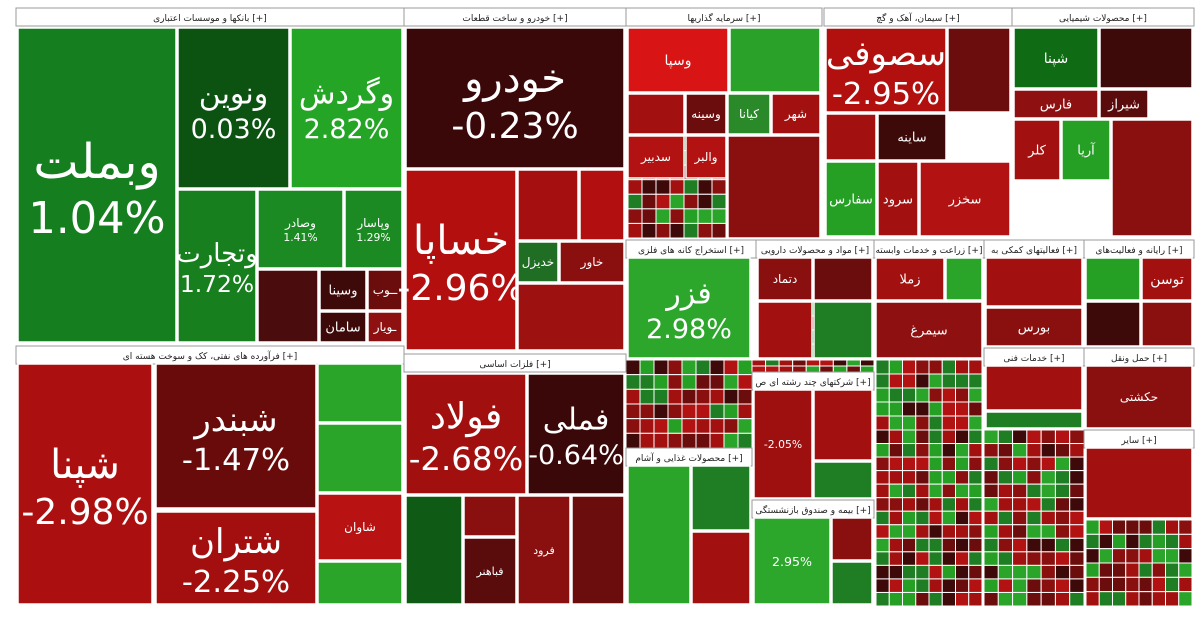 The width and height of the screenshot is (1200, 620). What do you see at coordinates (1167, 279) in the screenshot?
I see `stock-tile: توسن` at bounding box center [1167, 279].